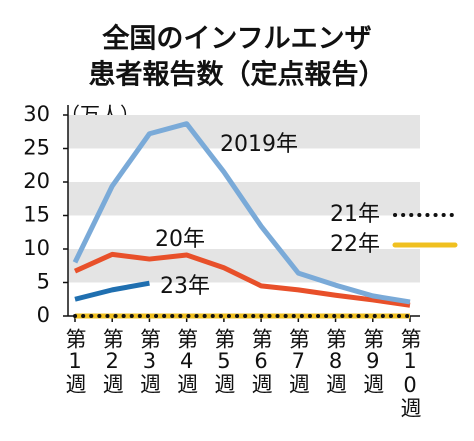  What do you see at coordinates (372, 361) in the screenshot?
I see `x-tick-label: 第9週` at bounding box center [372, 361].